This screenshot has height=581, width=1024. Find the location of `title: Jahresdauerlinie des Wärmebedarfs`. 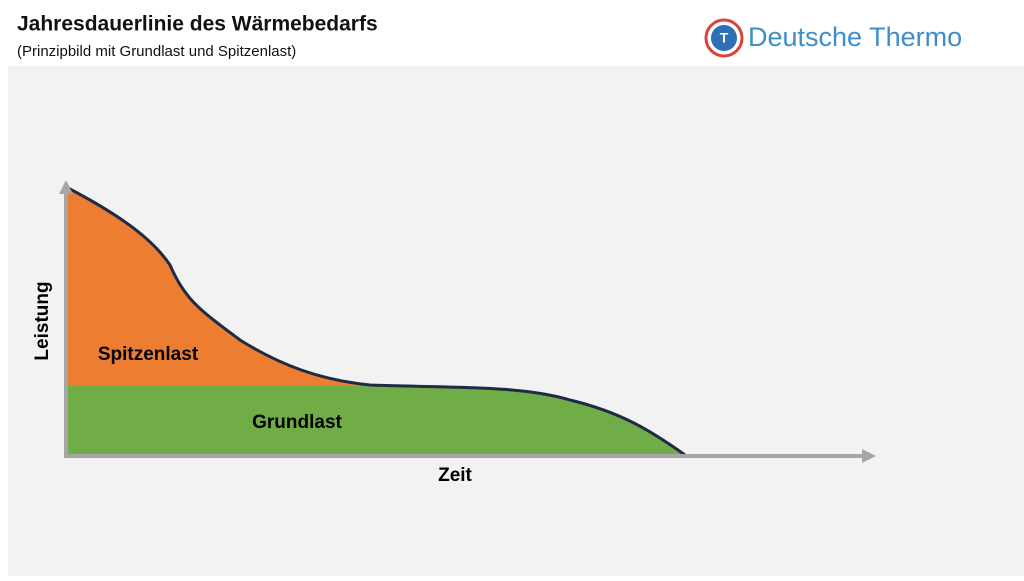

title: Jahresdauerlinie des Wärmebedarfs is located at coordinates (197, 24).